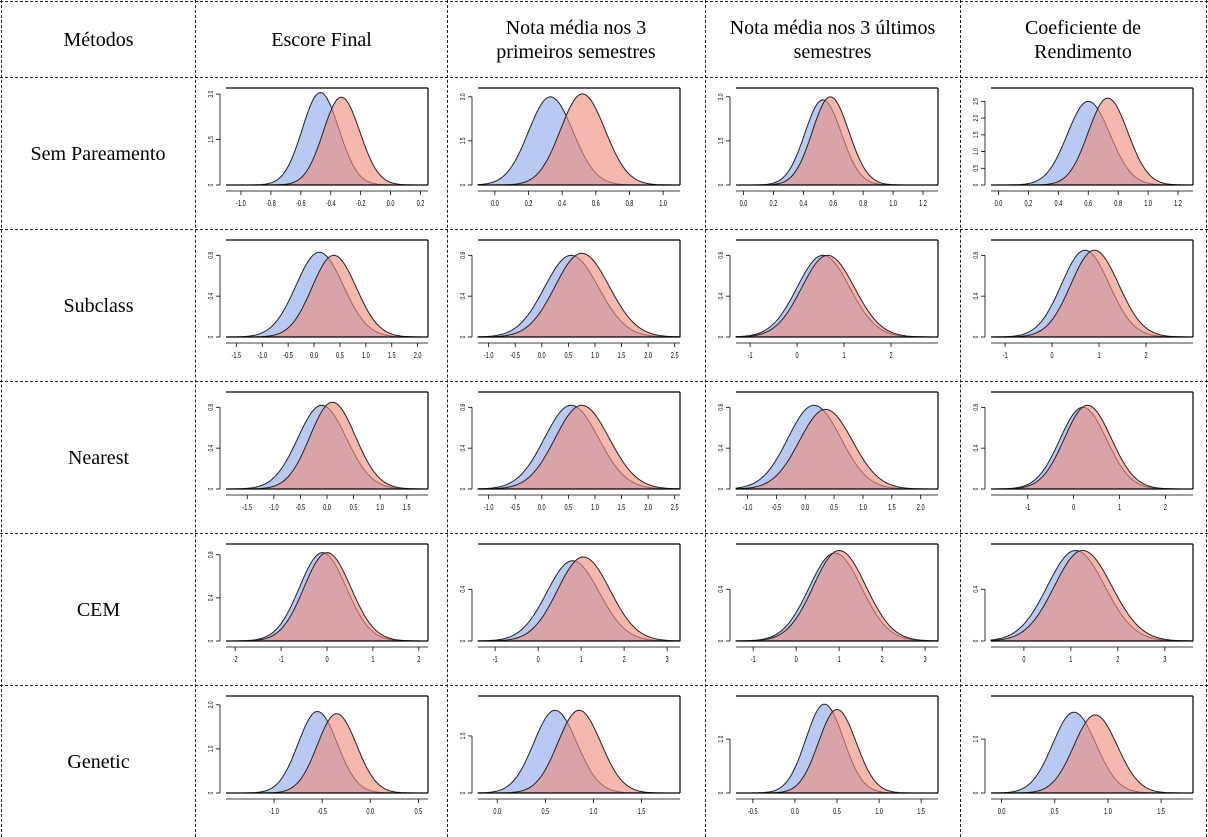  I want to click on density-plot: -1 0 1 2 3 0 0.4, so click(570, 603).